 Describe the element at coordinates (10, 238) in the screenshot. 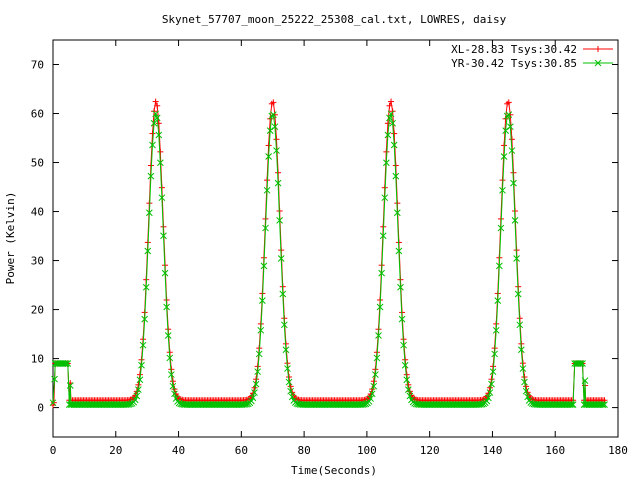

I see `y-axis-label: Power (Kelvin)` at that location.